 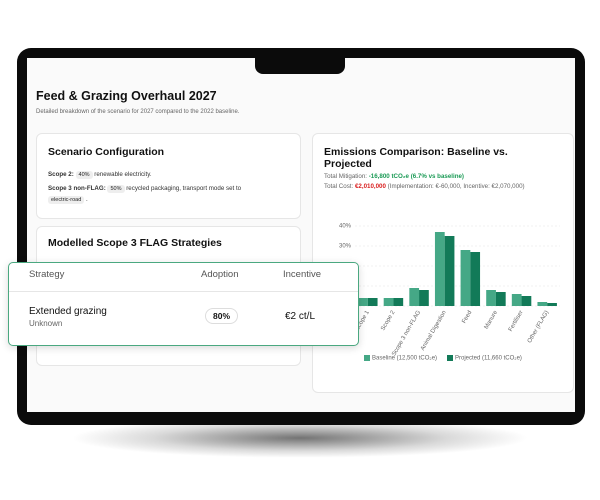 I want to click on y-tick-label: 30%, so click(x=345, y=247).